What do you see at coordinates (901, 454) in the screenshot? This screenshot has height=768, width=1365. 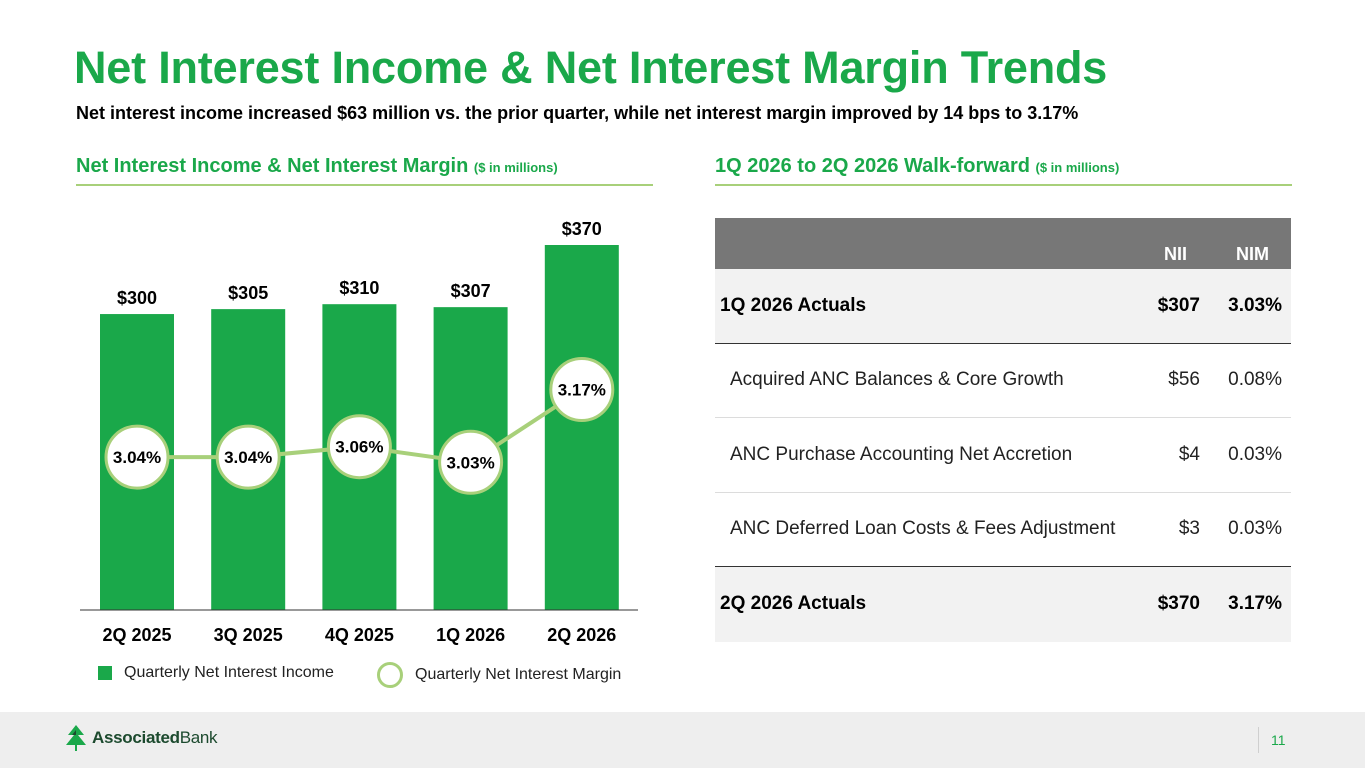 I see `row-label: ANC Purchase Accounting Net Accretion` at bounding box center [901, 454].